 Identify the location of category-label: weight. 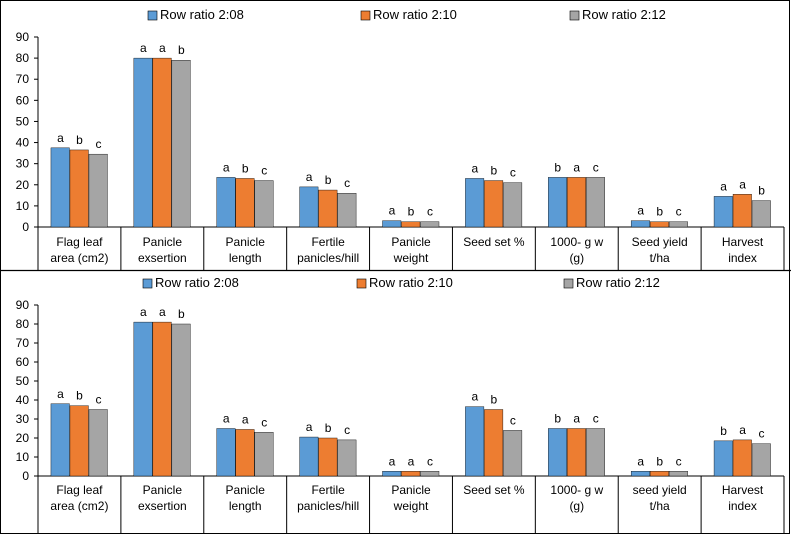
(411, 258).